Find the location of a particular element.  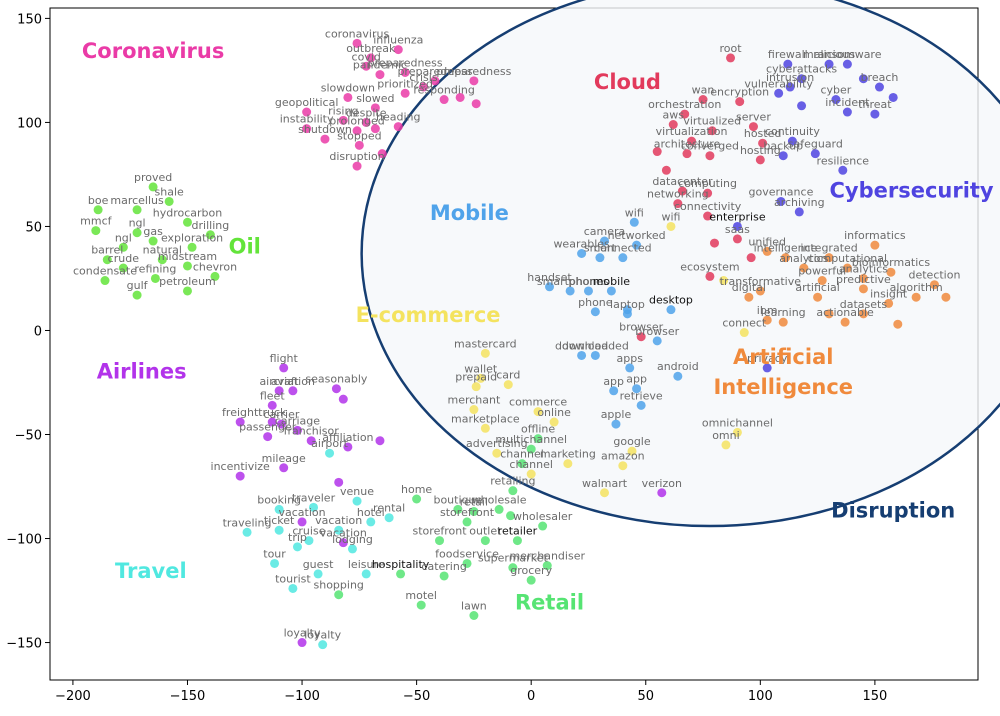

point-label: computing is located at coordinates (707, 183).